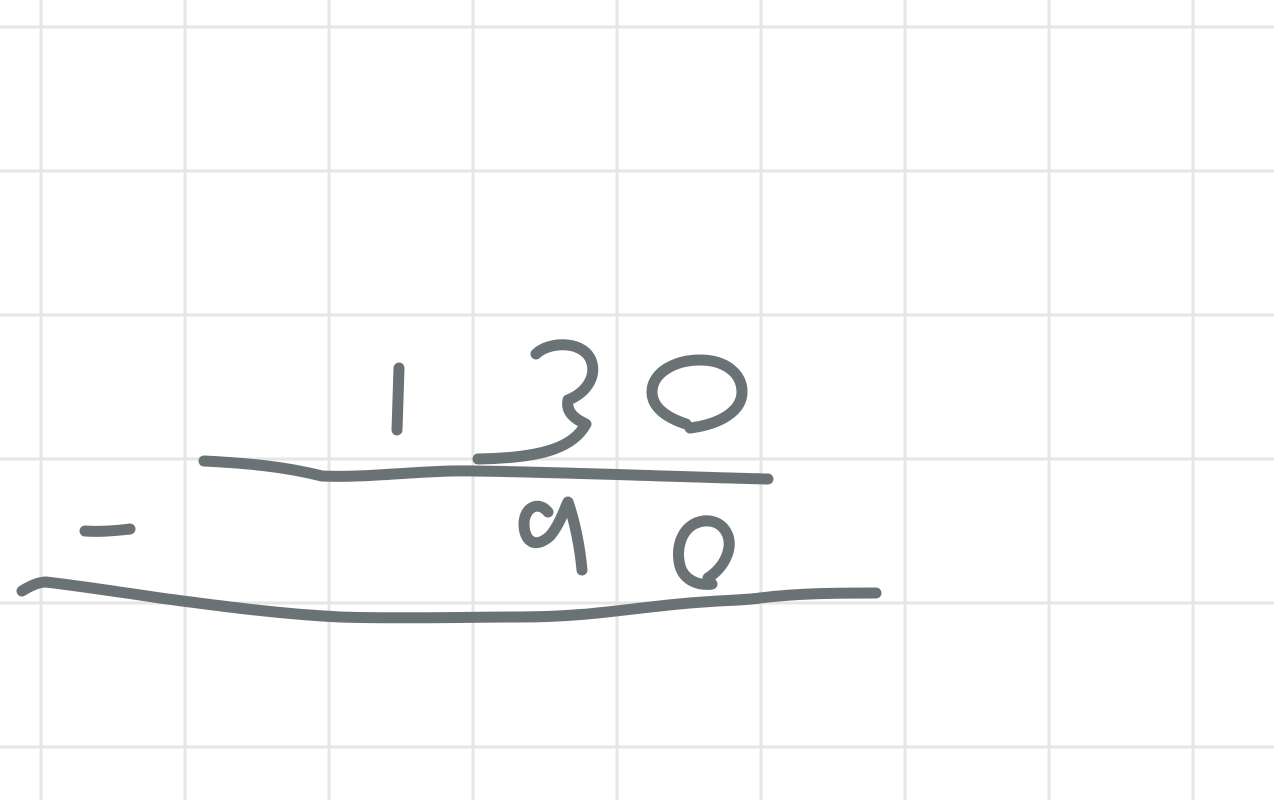  I want to click on answer-line, so click(449, 600).